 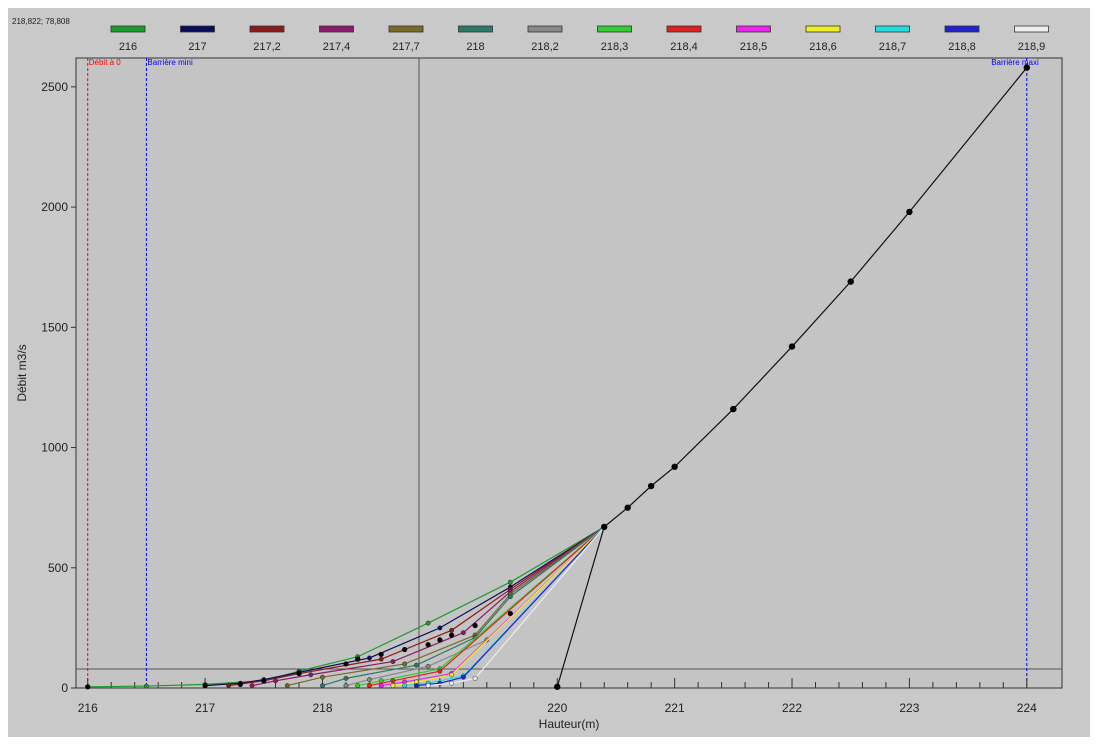 What do you see at coordinates (675, 708) in the screenshot?
I see `x-tick-label: 221` at bounding box center [675, 708].